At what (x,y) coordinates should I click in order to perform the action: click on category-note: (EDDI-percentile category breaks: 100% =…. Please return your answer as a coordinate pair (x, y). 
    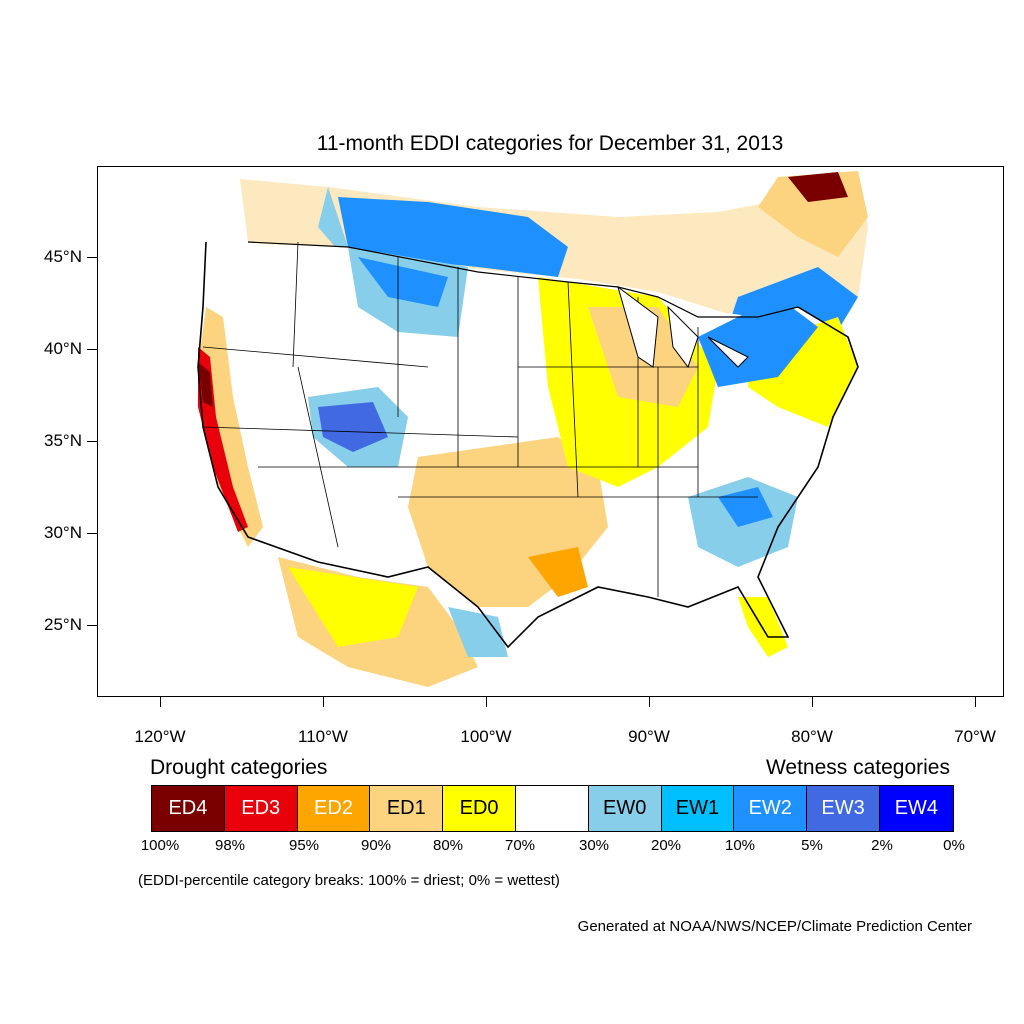
    Looking at the image, I should click on (349, 880).